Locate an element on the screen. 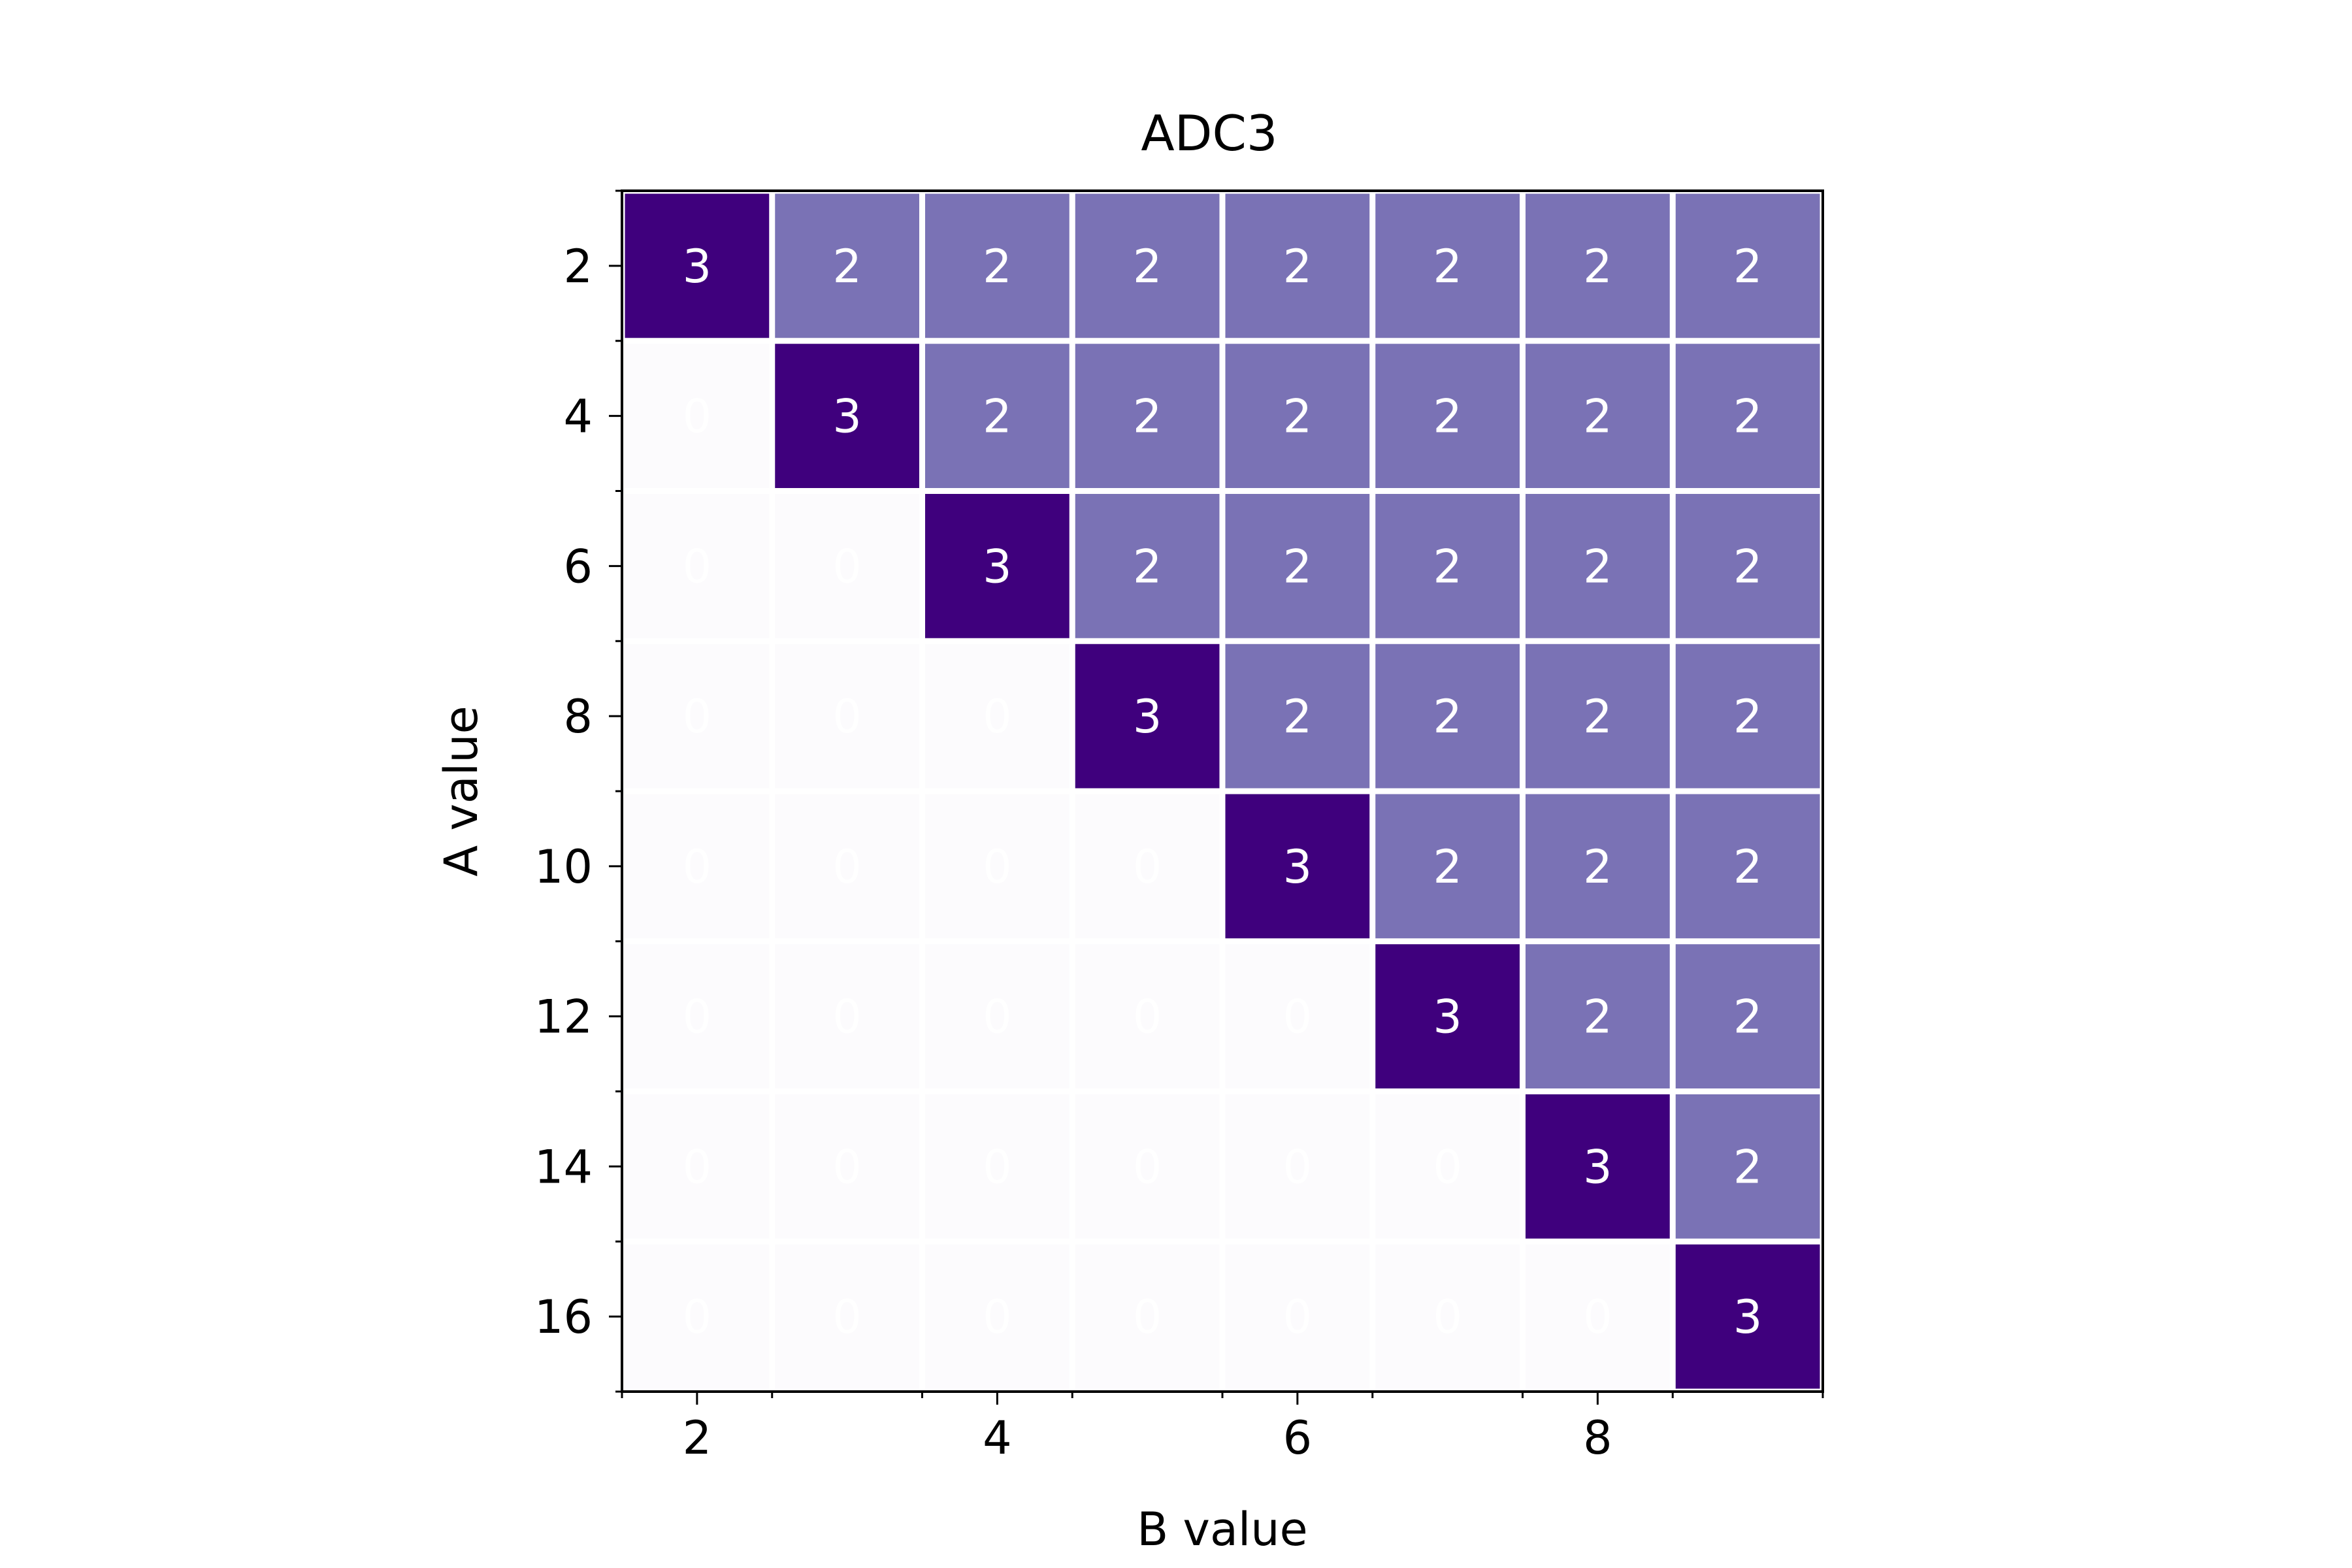 This screenshot has height=1568, width=2352. y-tick-label: 10 is located at coordinates (563, 867).